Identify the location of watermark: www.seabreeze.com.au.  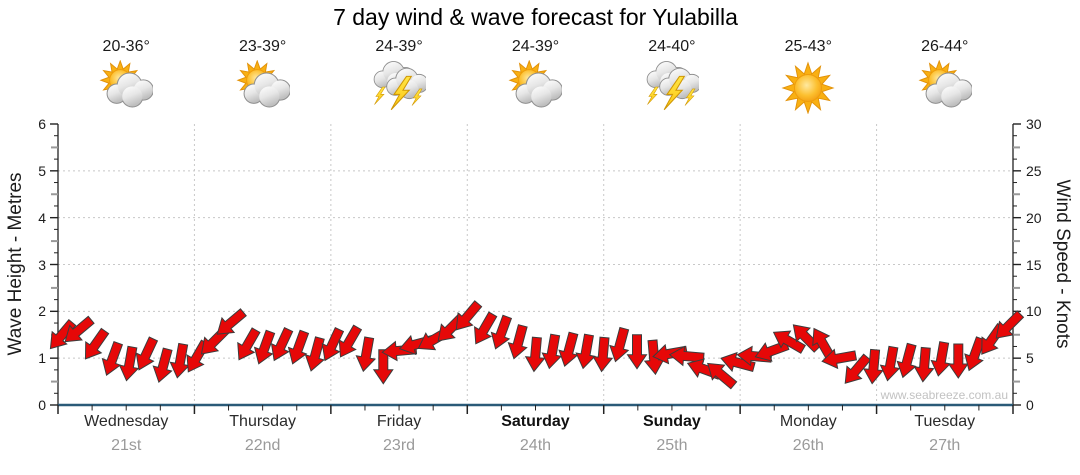
(944, 395).